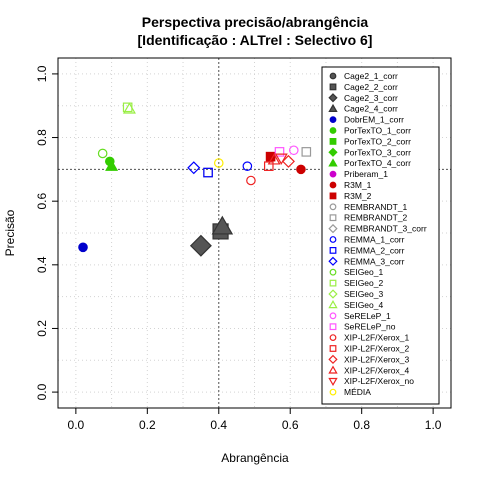 Image resolution: width=480 pixels, height=480 pixels. I want to click on legend-entry: REMBRANDT_2, so click(376, 218).